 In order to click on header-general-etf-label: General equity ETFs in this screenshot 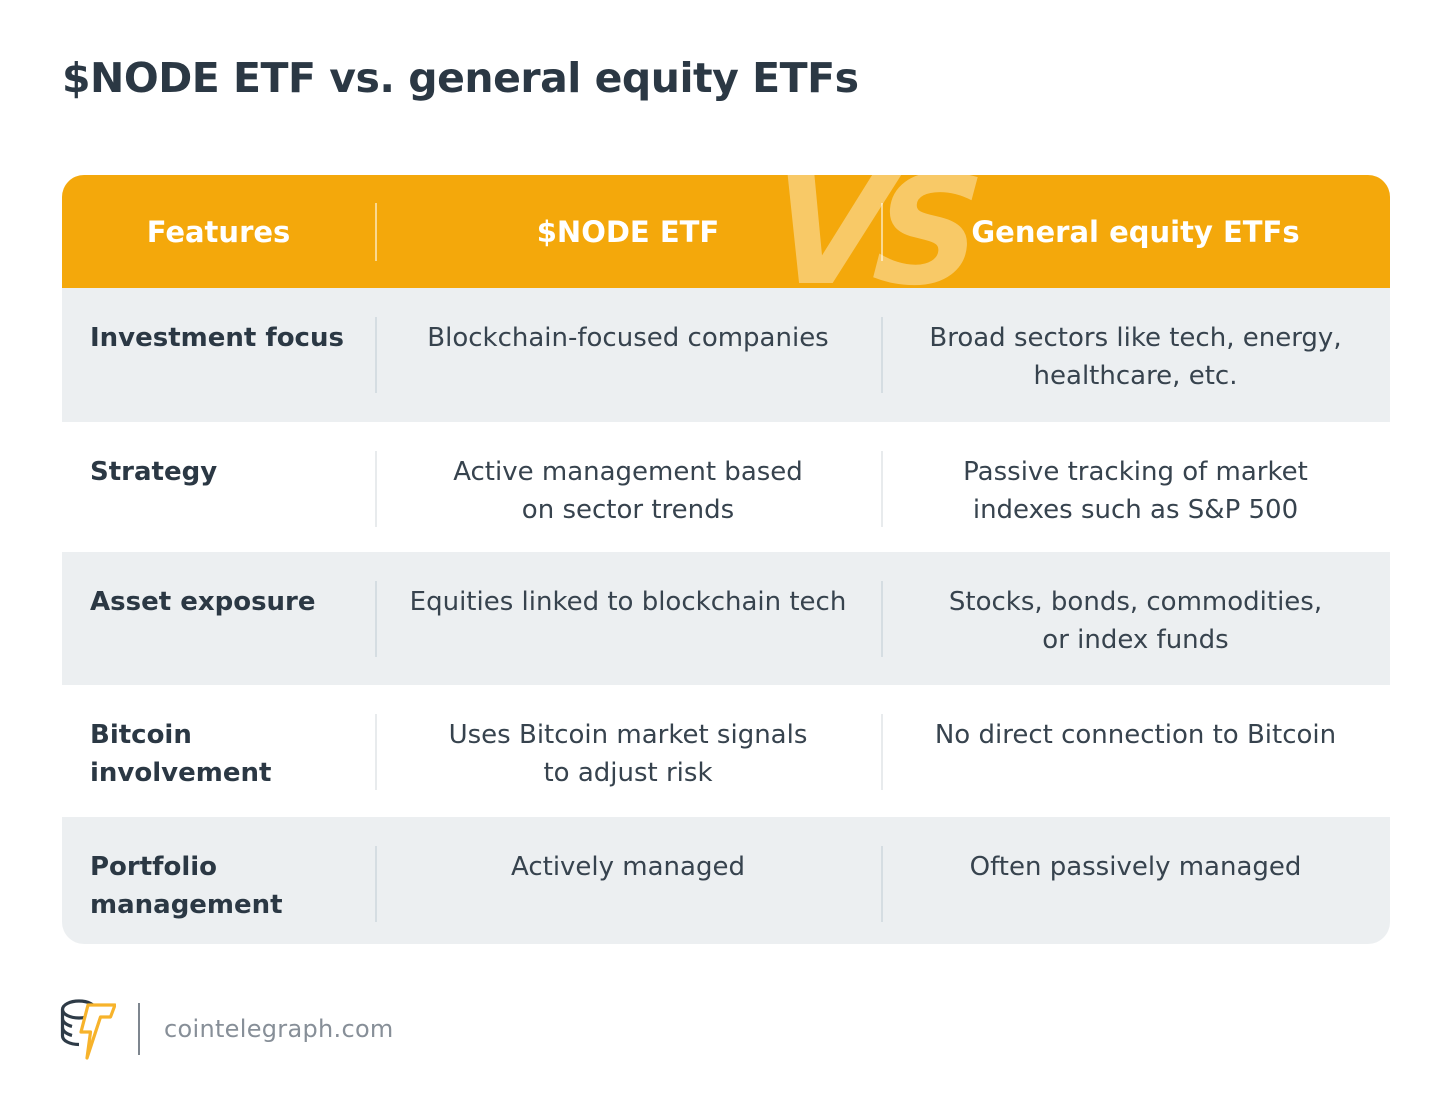, I will do `click(1135, 231)`.